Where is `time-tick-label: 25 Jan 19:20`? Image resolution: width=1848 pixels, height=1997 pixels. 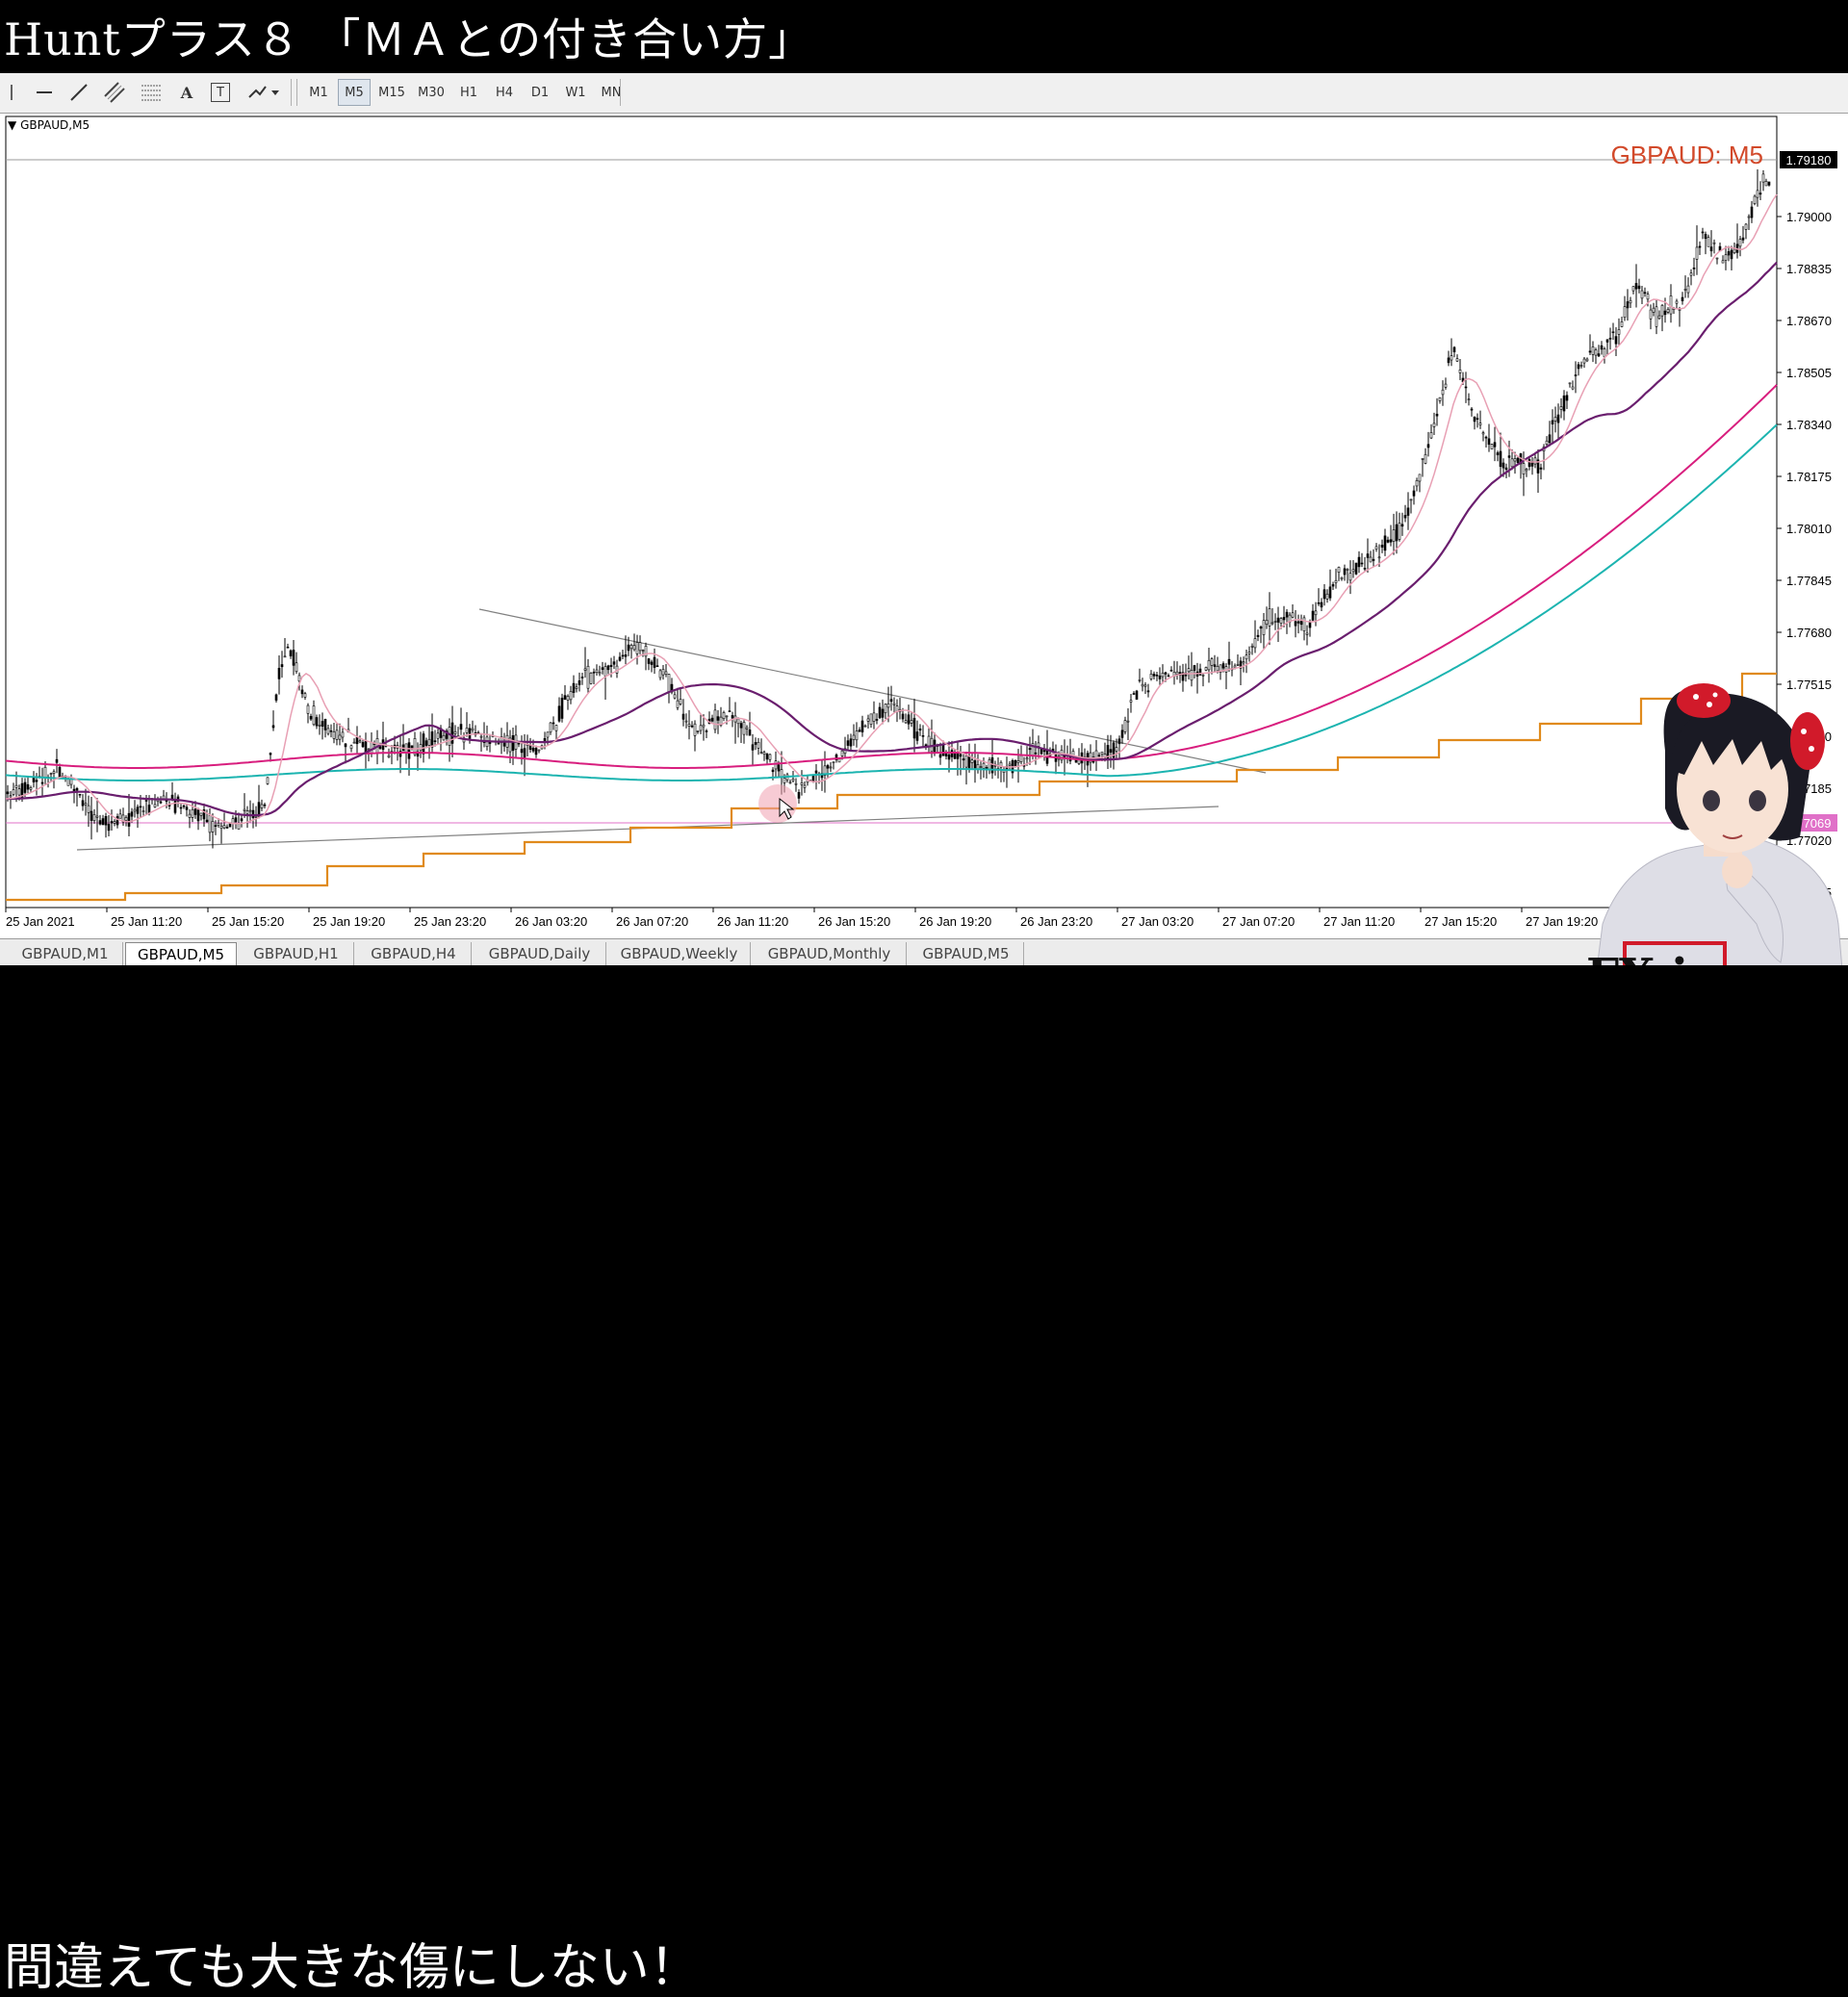
time-tick-label: 25 Jan 19:20 is located at coordinates (349, 922).